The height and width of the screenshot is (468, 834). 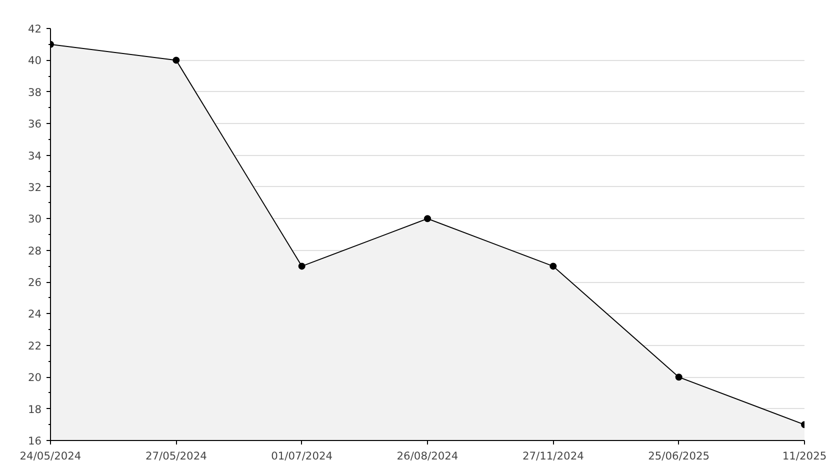 I want to click on x-tick-label: 01/07/2024, so click(x=302, y=456).